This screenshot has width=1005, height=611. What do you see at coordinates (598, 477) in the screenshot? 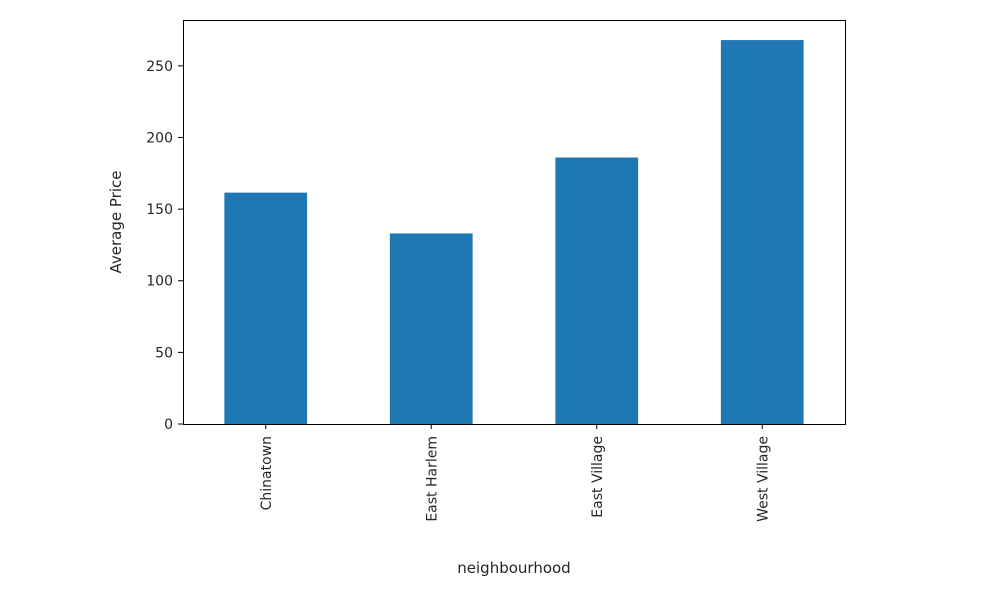
I see `x-tick-label: East Village` at bounding box center [598, 477].